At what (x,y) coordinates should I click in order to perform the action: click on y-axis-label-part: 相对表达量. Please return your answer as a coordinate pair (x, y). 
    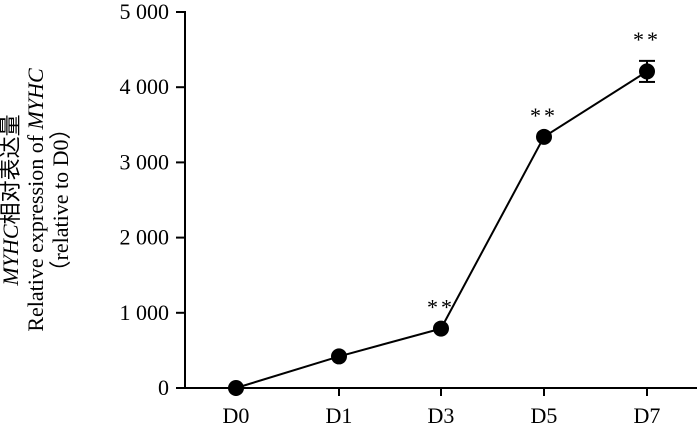
    Looking at the image, I should click on (11, 169).